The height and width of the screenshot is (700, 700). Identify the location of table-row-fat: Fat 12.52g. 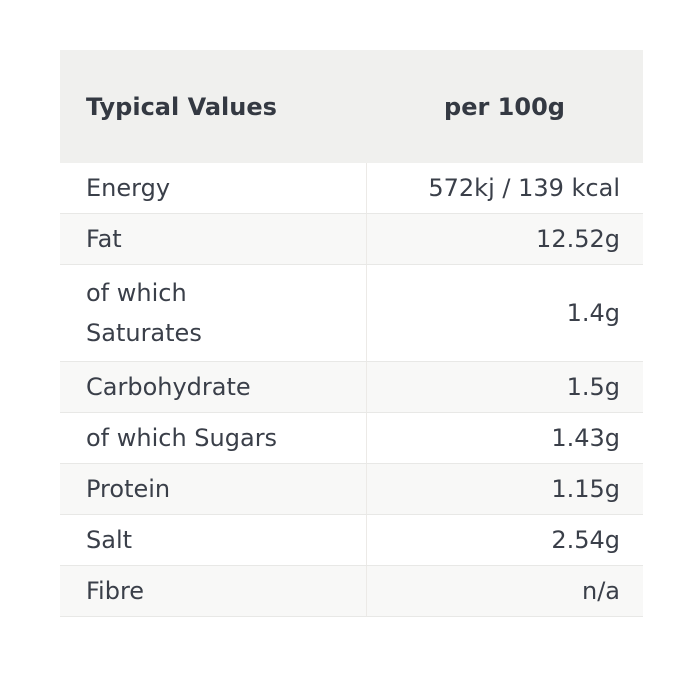
(351, 239).